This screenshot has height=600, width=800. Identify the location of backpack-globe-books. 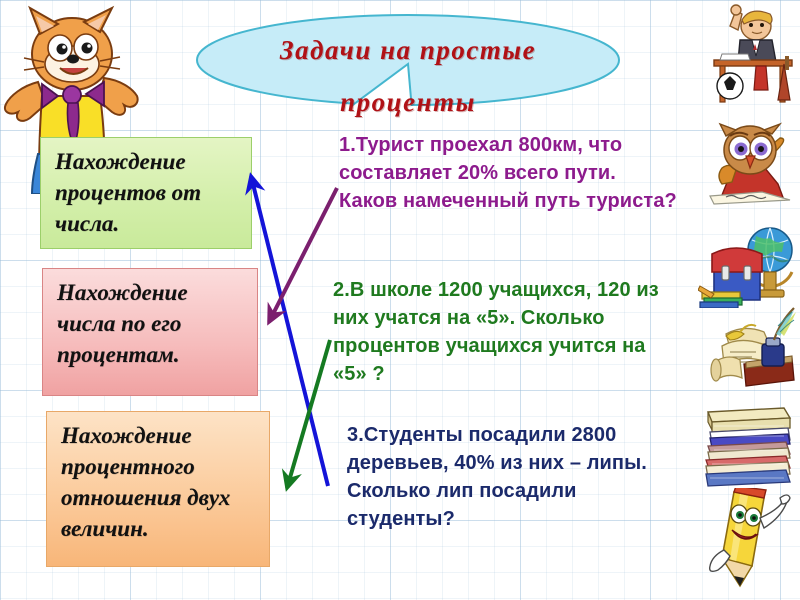
(747, 260).